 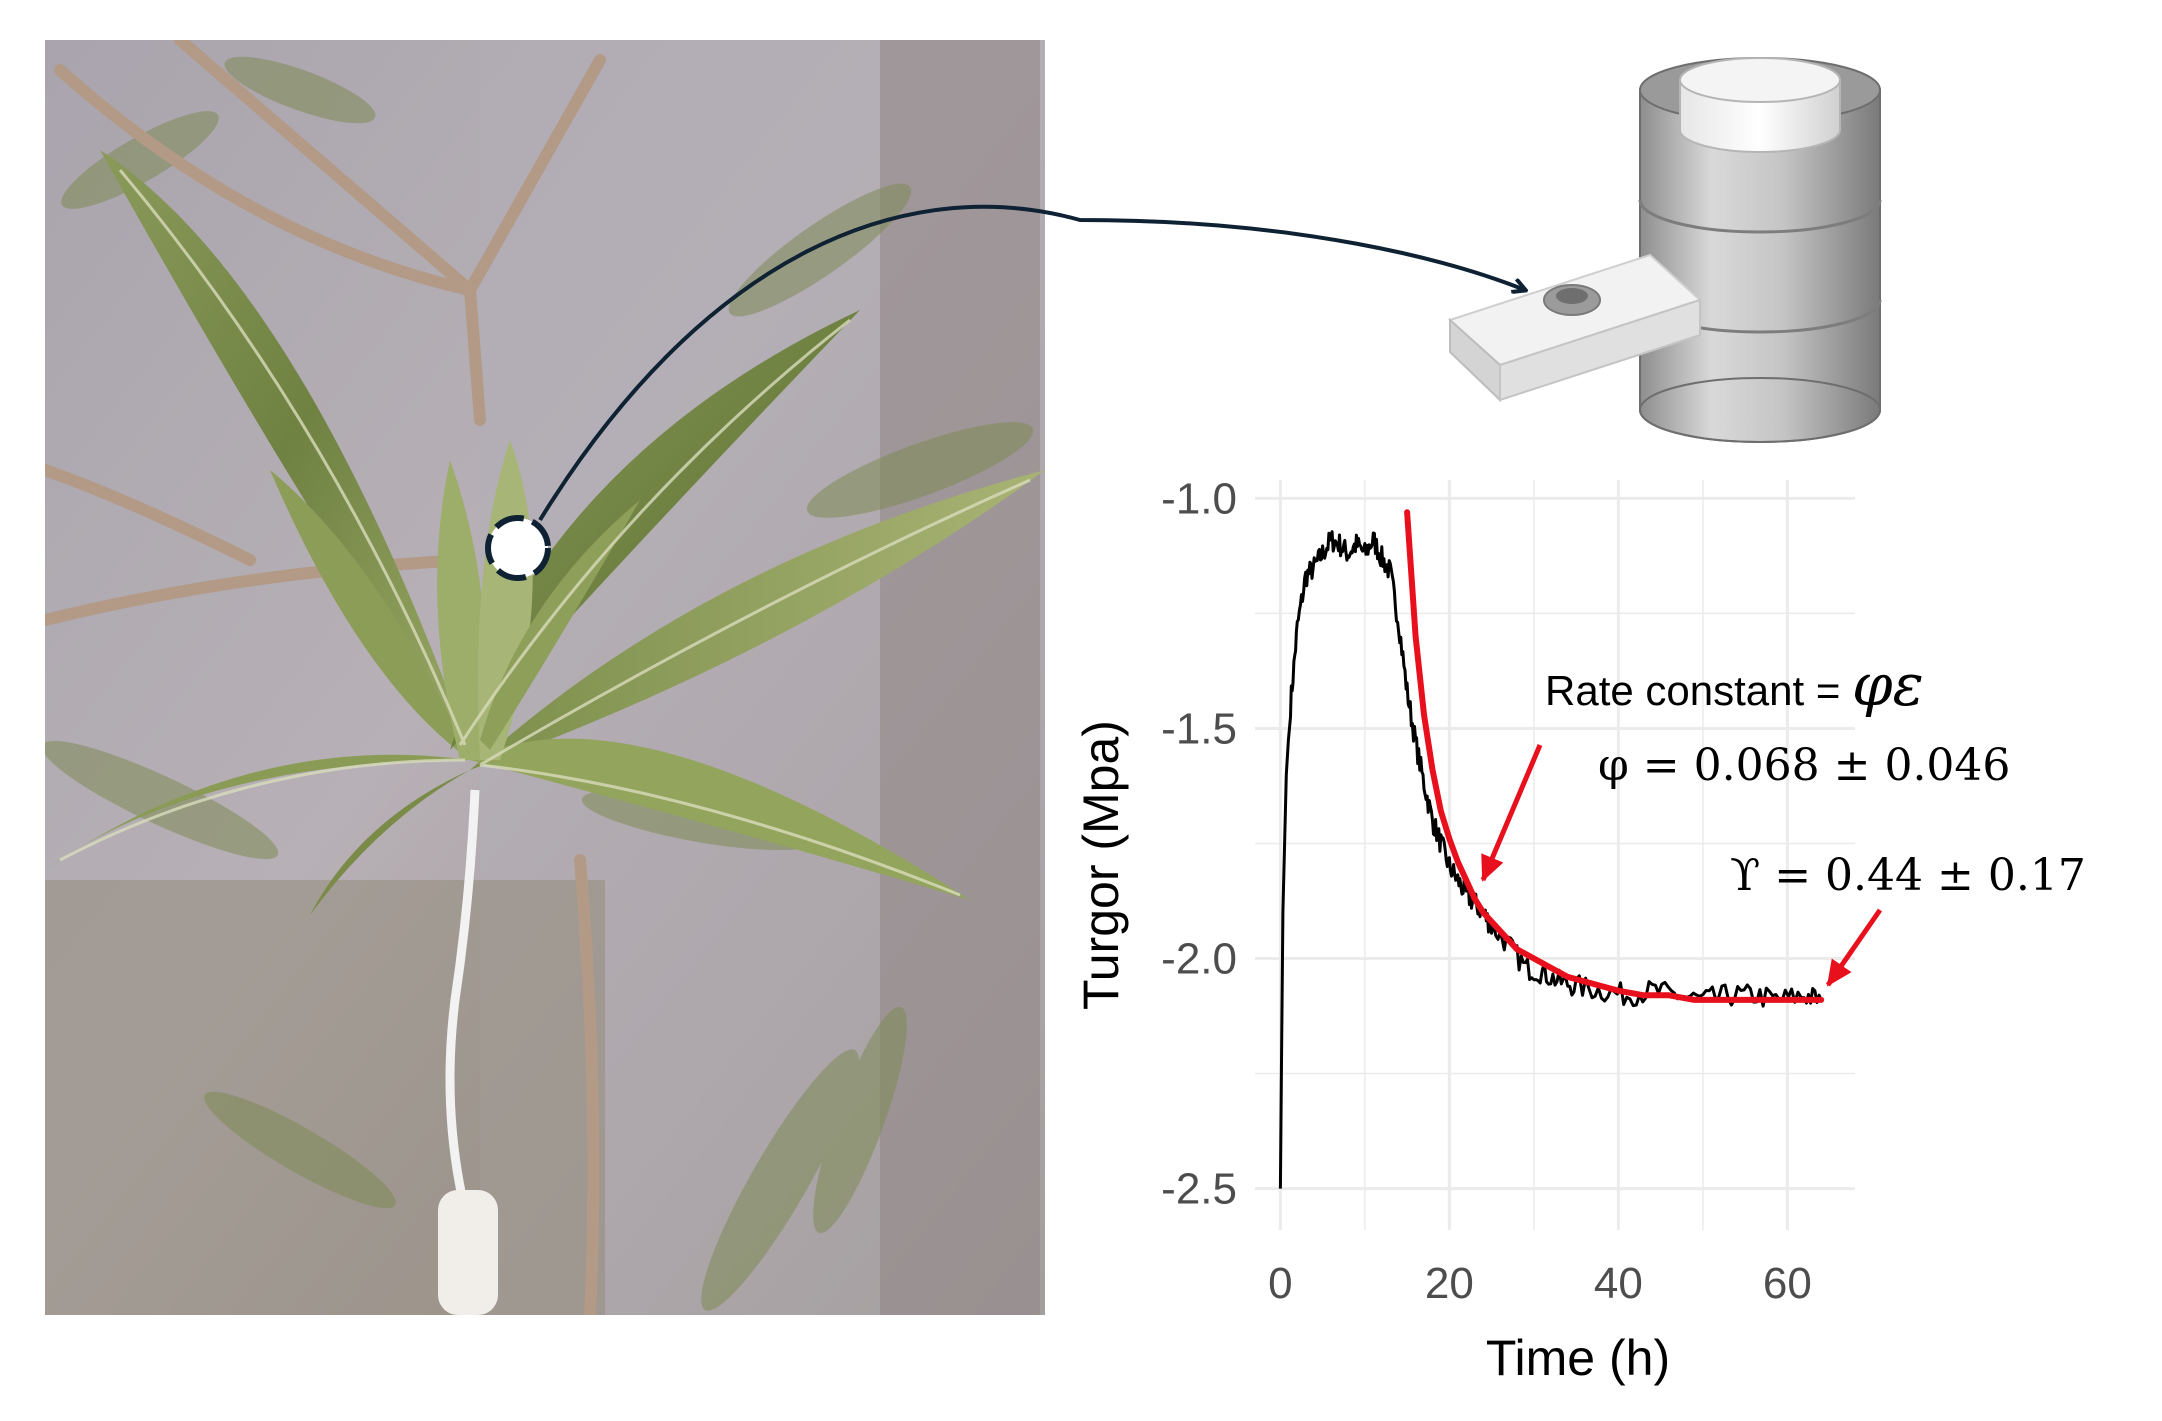 What do you see at coordinates (1101, 865) in the screenshot?
I see `y-axis-label: Turgor (Mpa)` at bounding box center [1101, 865].